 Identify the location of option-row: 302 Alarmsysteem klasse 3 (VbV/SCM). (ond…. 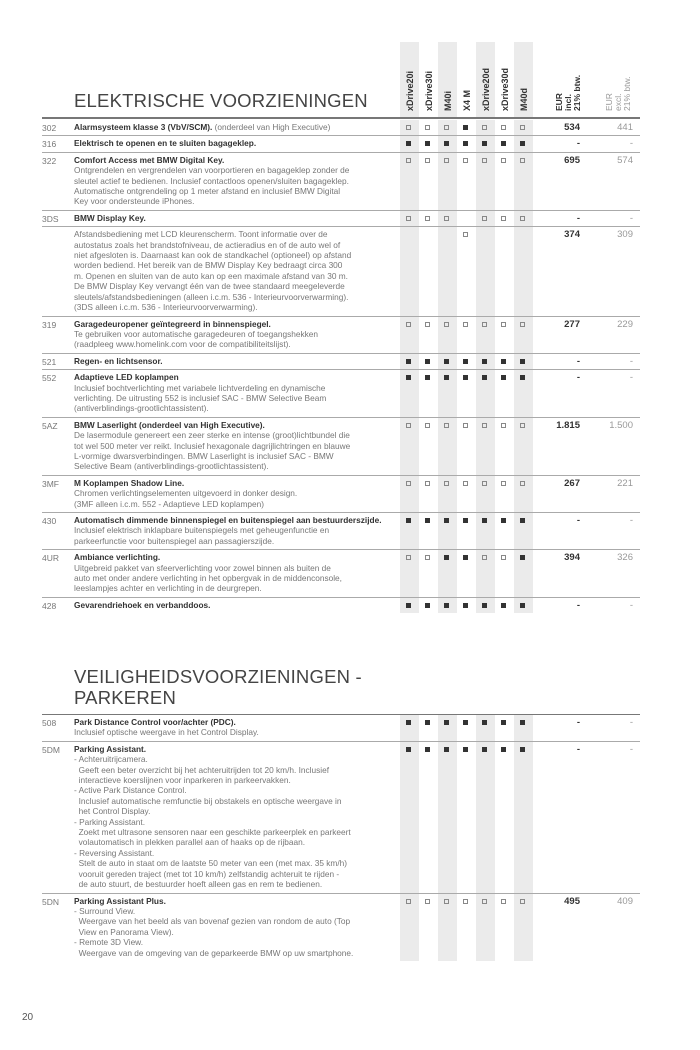
(341, 128).